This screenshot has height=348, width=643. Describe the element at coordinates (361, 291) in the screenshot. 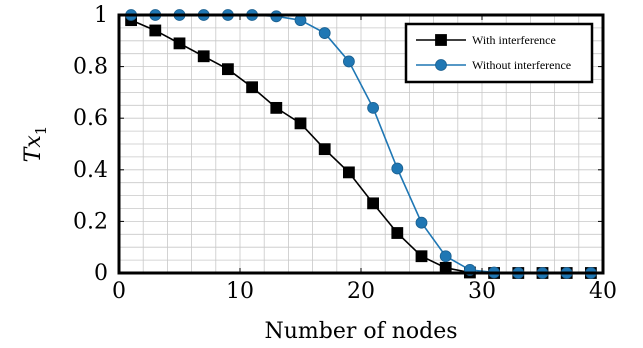

I see `x-tick-label: 20` at that location.